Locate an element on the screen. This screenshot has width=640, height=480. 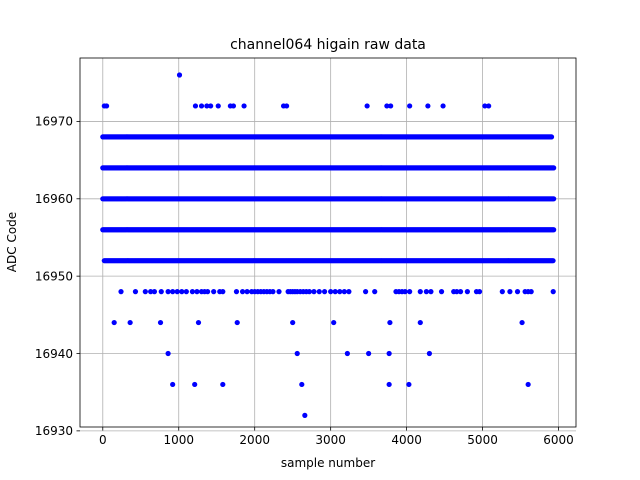
y-axis-label: ADC Code is located at coordinates (12, 242).